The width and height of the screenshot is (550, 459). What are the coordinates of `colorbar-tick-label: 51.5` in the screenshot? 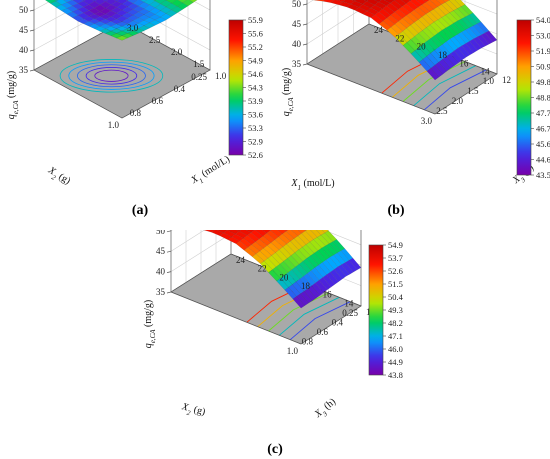 It's located at (395, 284).